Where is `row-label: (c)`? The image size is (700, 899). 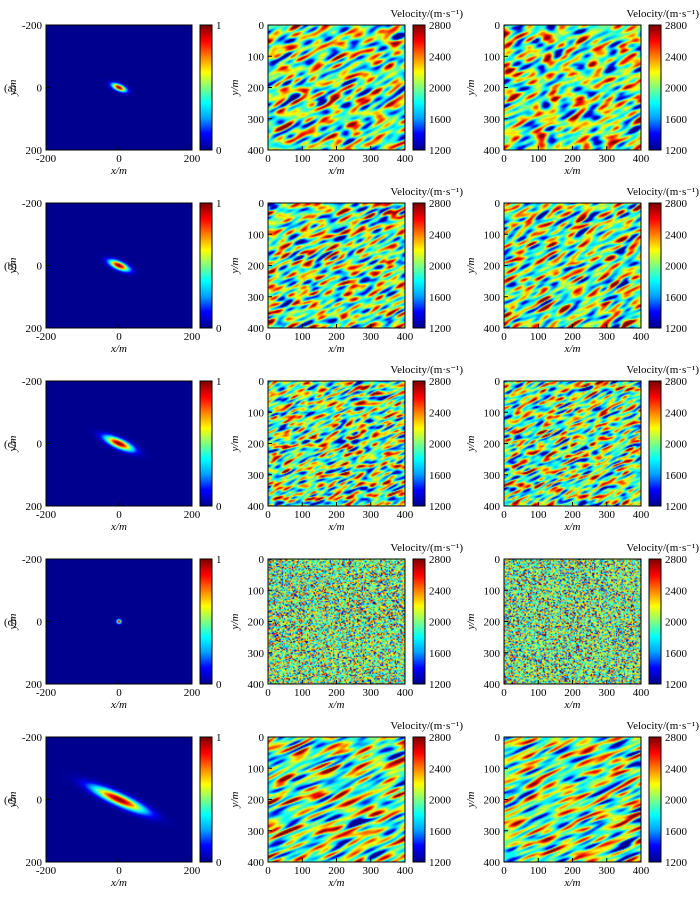
row-label: (c) is located at coordinates (10, 445).